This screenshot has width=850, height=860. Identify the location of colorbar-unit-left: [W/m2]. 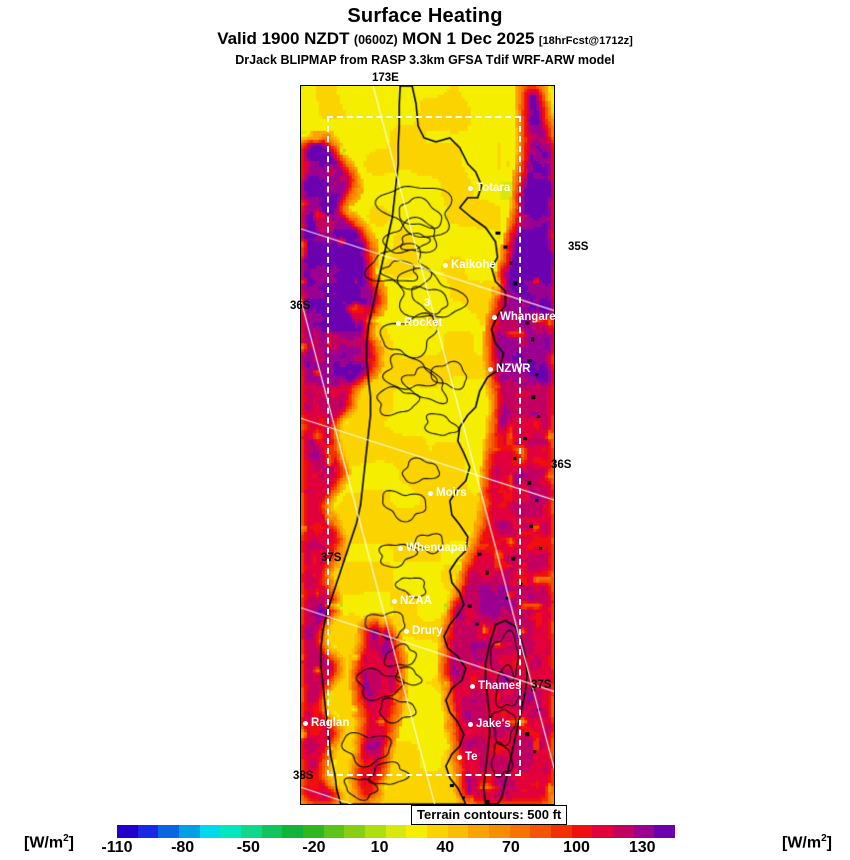
(49, 842).